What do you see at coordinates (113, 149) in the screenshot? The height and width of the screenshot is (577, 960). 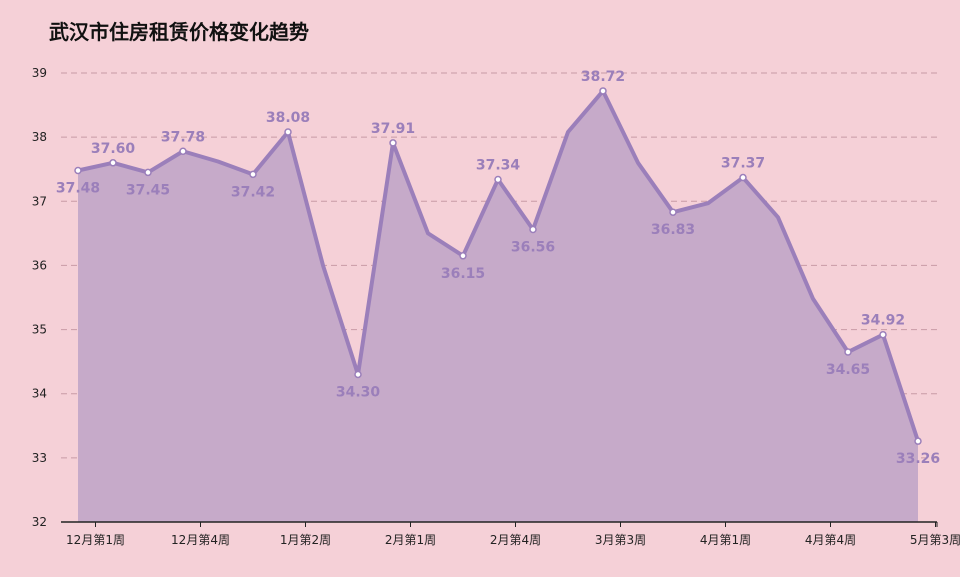 I see `data-label: 37.60` at bounding box center [113, 149].